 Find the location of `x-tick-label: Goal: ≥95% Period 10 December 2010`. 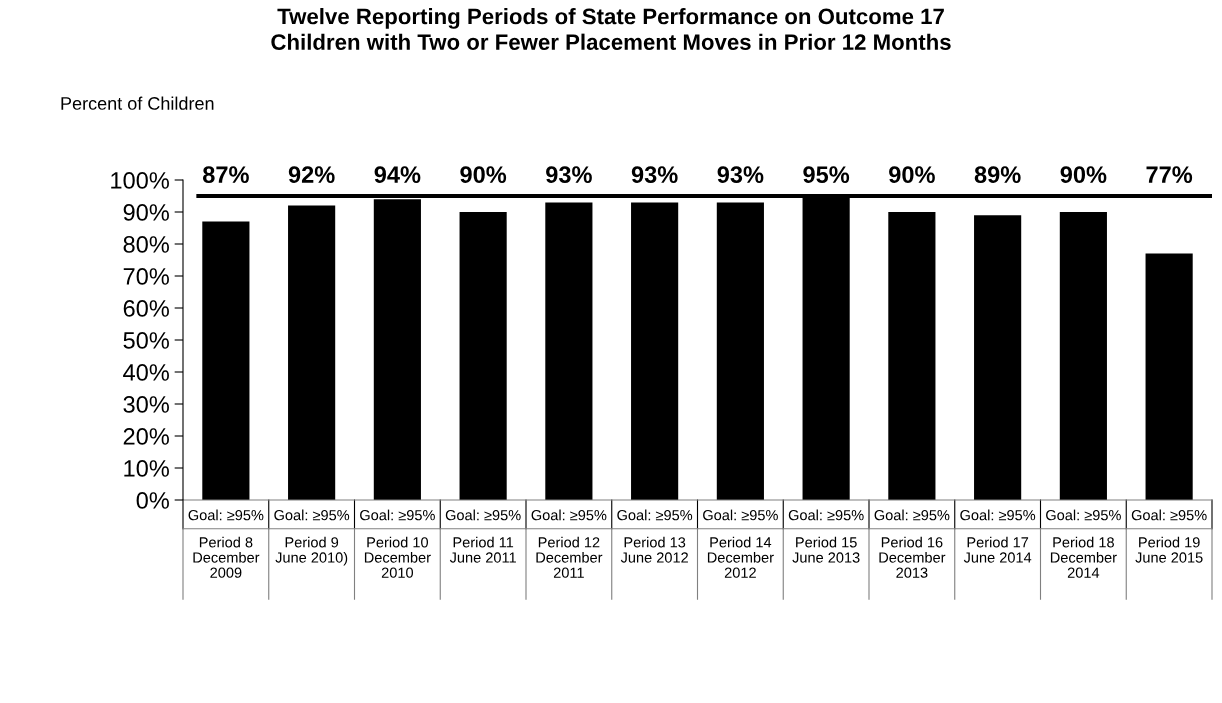

x-tick-label: Goal: ≥95% Period 10 December 2010 is located at coordinates (397, 543).